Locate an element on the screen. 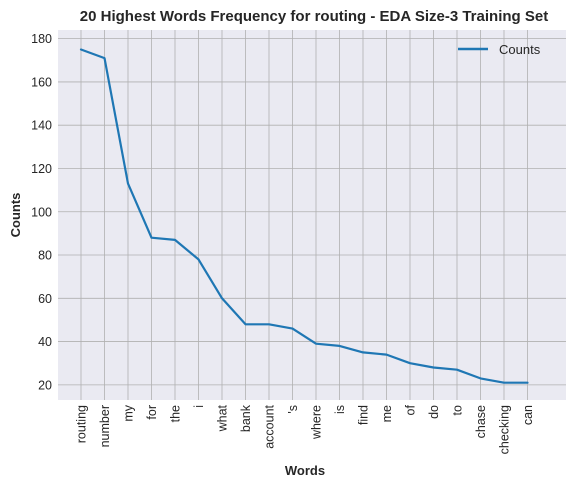  y-axis-label: Counts is located at coordinates (15, 215).